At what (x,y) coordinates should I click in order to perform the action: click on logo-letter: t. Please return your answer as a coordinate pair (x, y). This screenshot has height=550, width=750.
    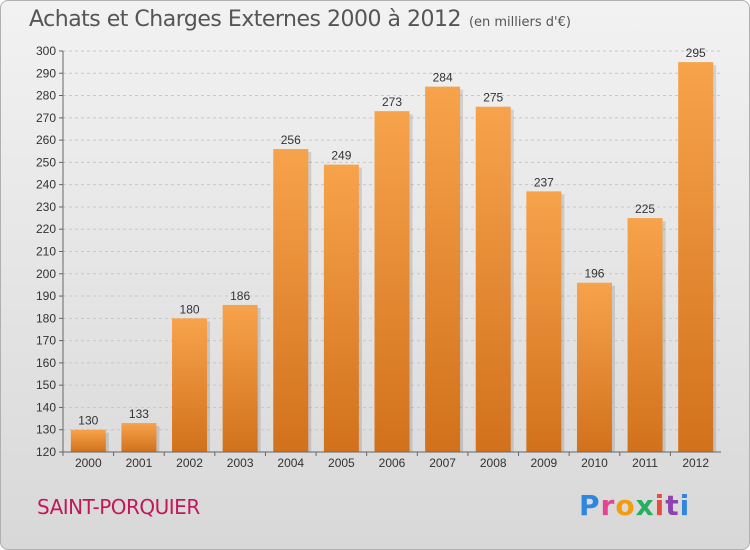
    Looking at the image, I should click on (672, 505).